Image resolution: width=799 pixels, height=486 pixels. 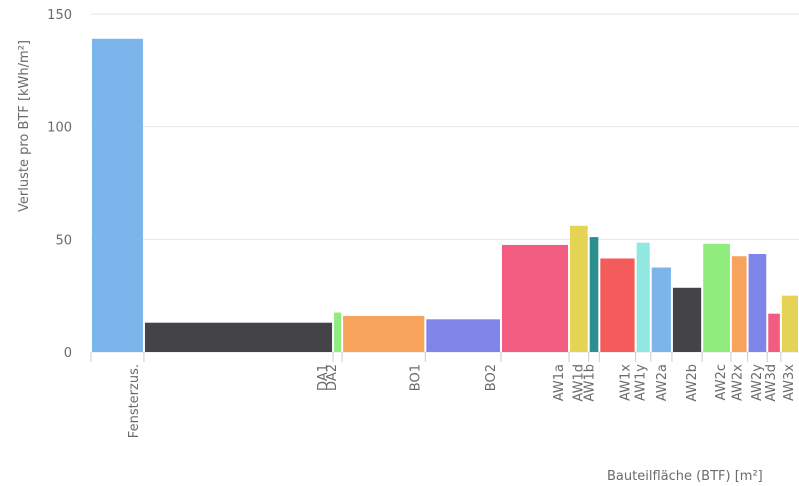 I want to click on x-axis-title: Bauteilfläche (BTF) [m²], so click(x=685, y=476).